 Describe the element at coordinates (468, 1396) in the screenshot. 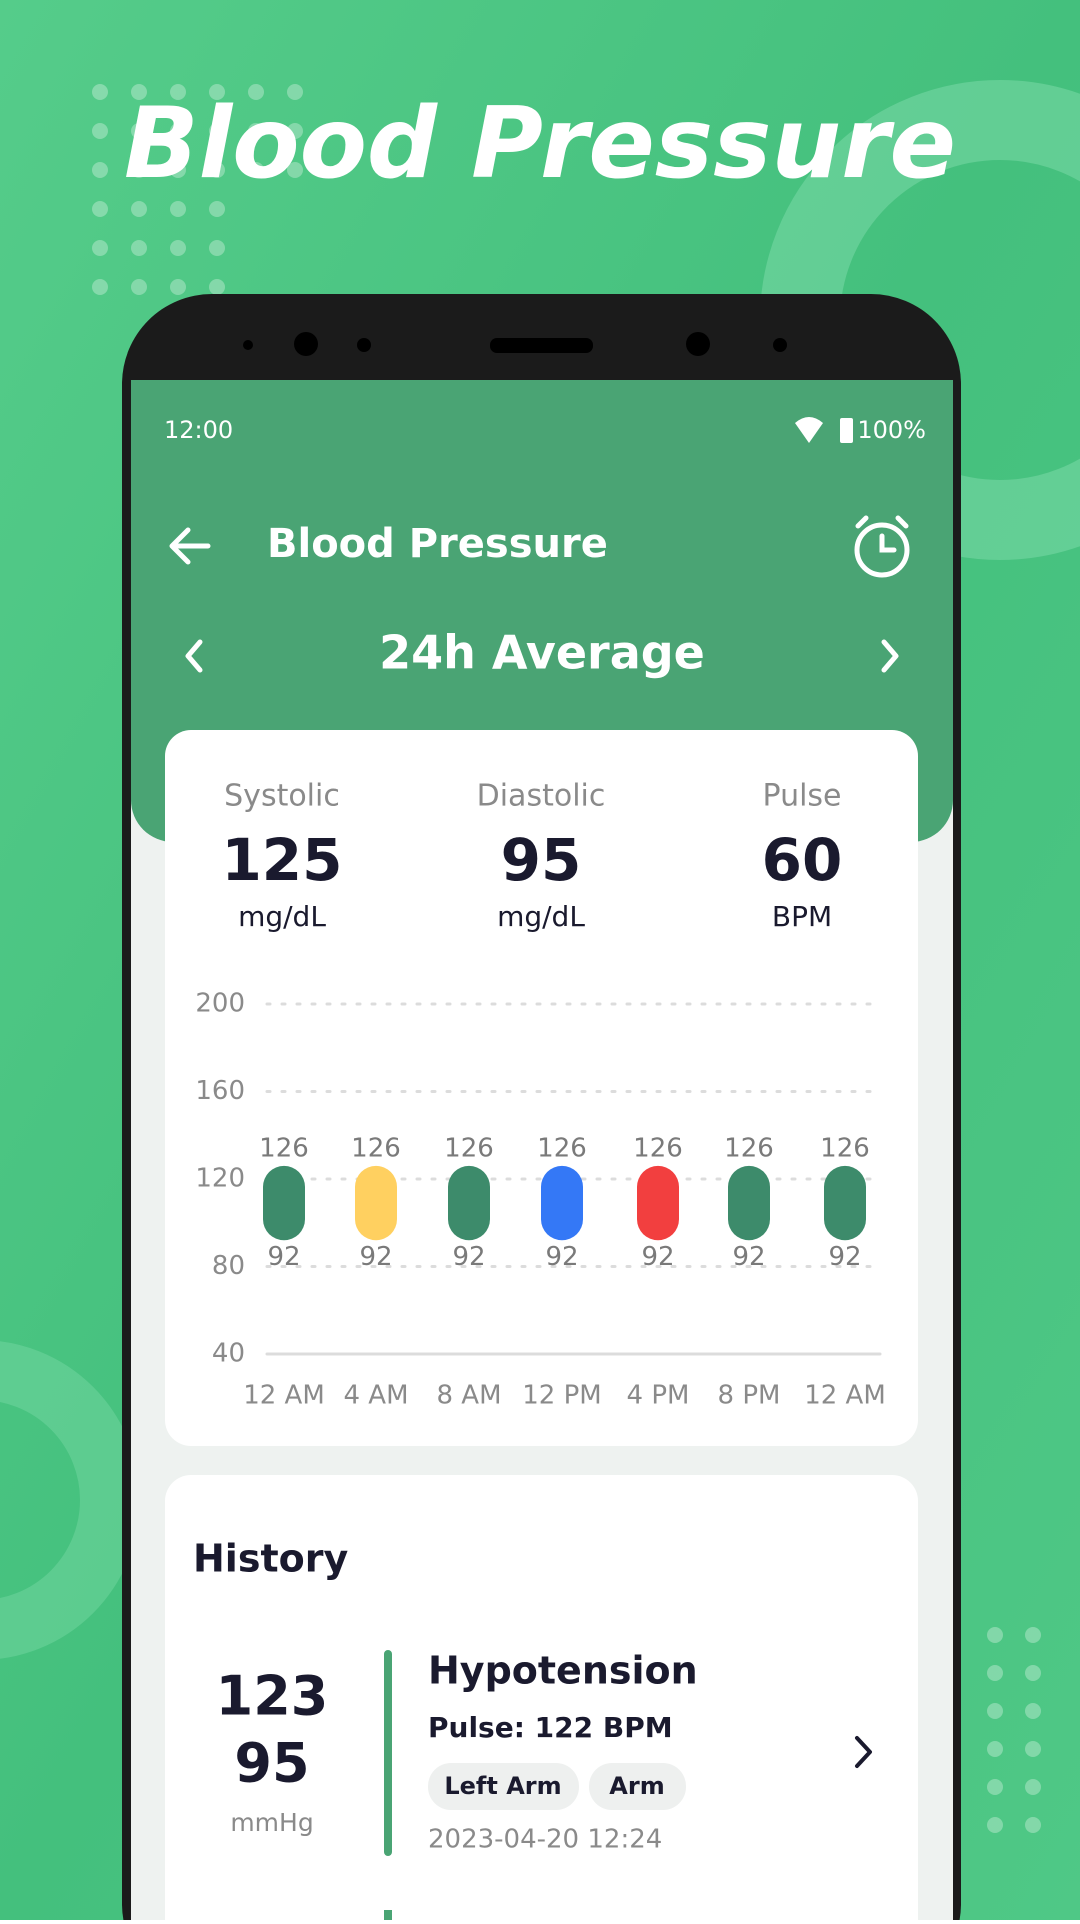

I see `x-tick-label: 8 AM` at that location.